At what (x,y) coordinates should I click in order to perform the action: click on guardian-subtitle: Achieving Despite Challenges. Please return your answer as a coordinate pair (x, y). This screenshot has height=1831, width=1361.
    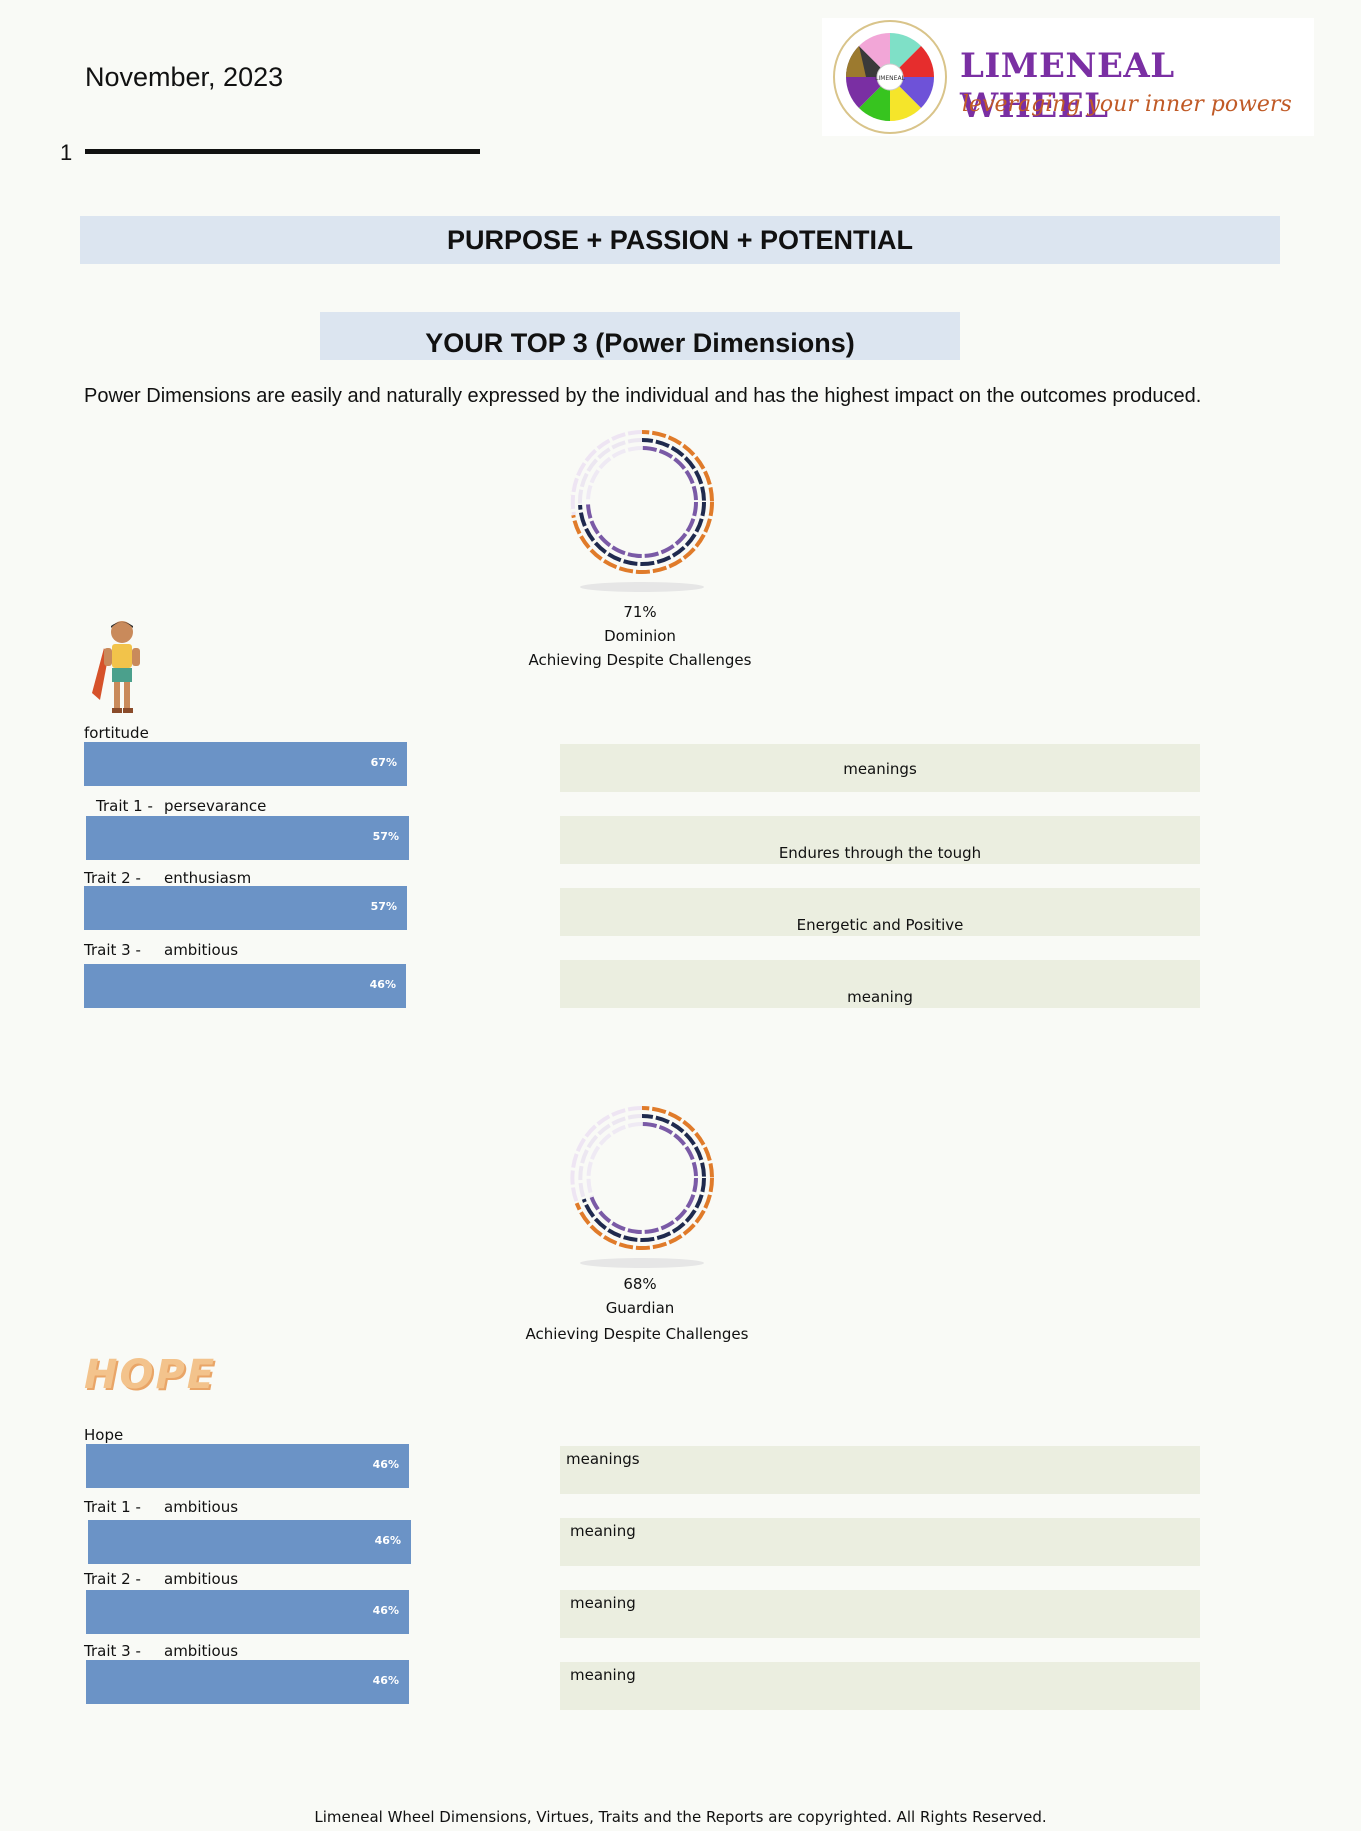
    Looking at the image, I should click on (637, 1334).